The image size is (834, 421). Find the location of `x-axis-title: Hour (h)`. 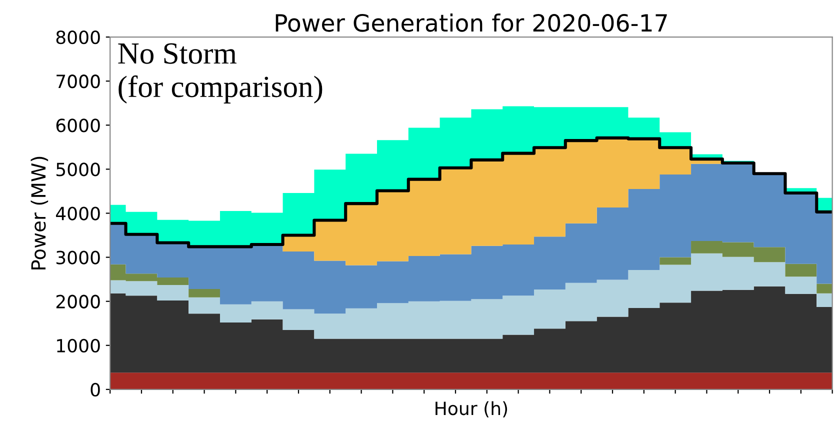

x-axis-title: Hour (h) is located at coordinates (472, 409).